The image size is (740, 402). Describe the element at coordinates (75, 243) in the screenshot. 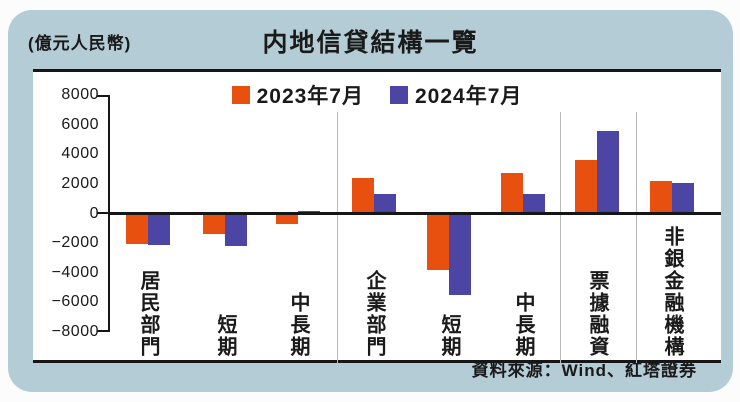

I see `y-tick-label-5: −2000` at that location.